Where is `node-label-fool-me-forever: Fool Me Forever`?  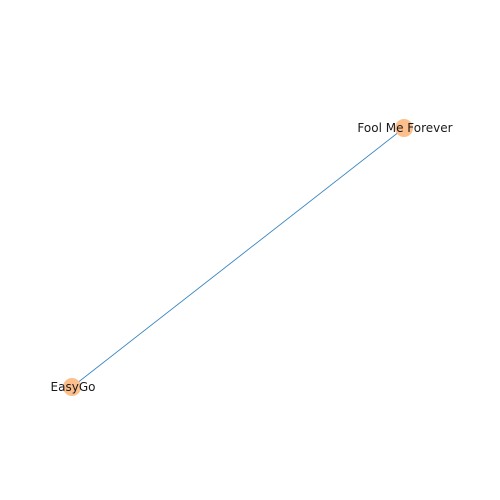 node-label-fool-me-forever: Fool Me Forever is located at coordinates (404, 128).